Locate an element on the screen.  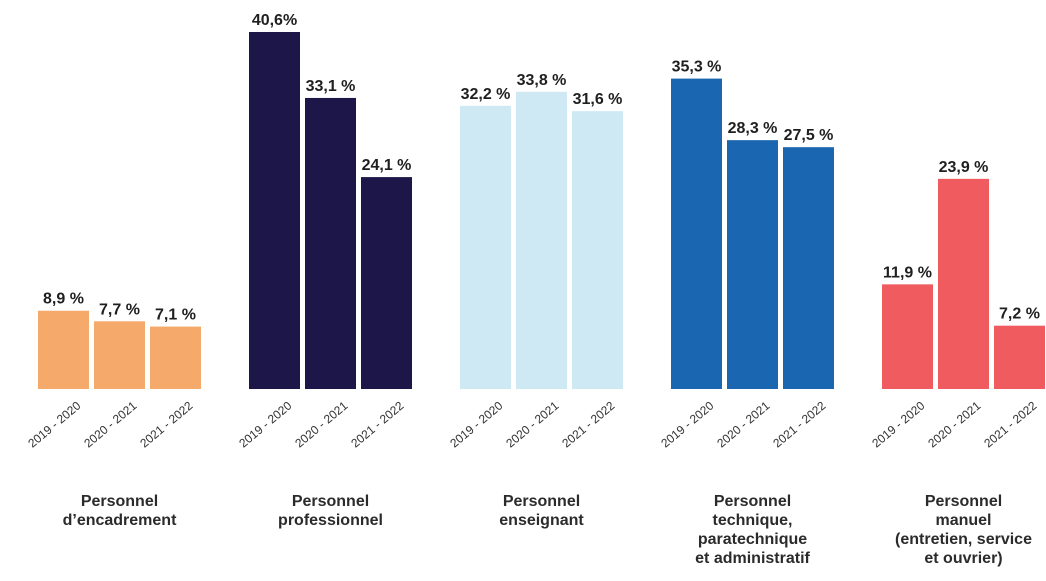
bar-d-encadrement-2021-2022 is located at coordinates (175, 357).